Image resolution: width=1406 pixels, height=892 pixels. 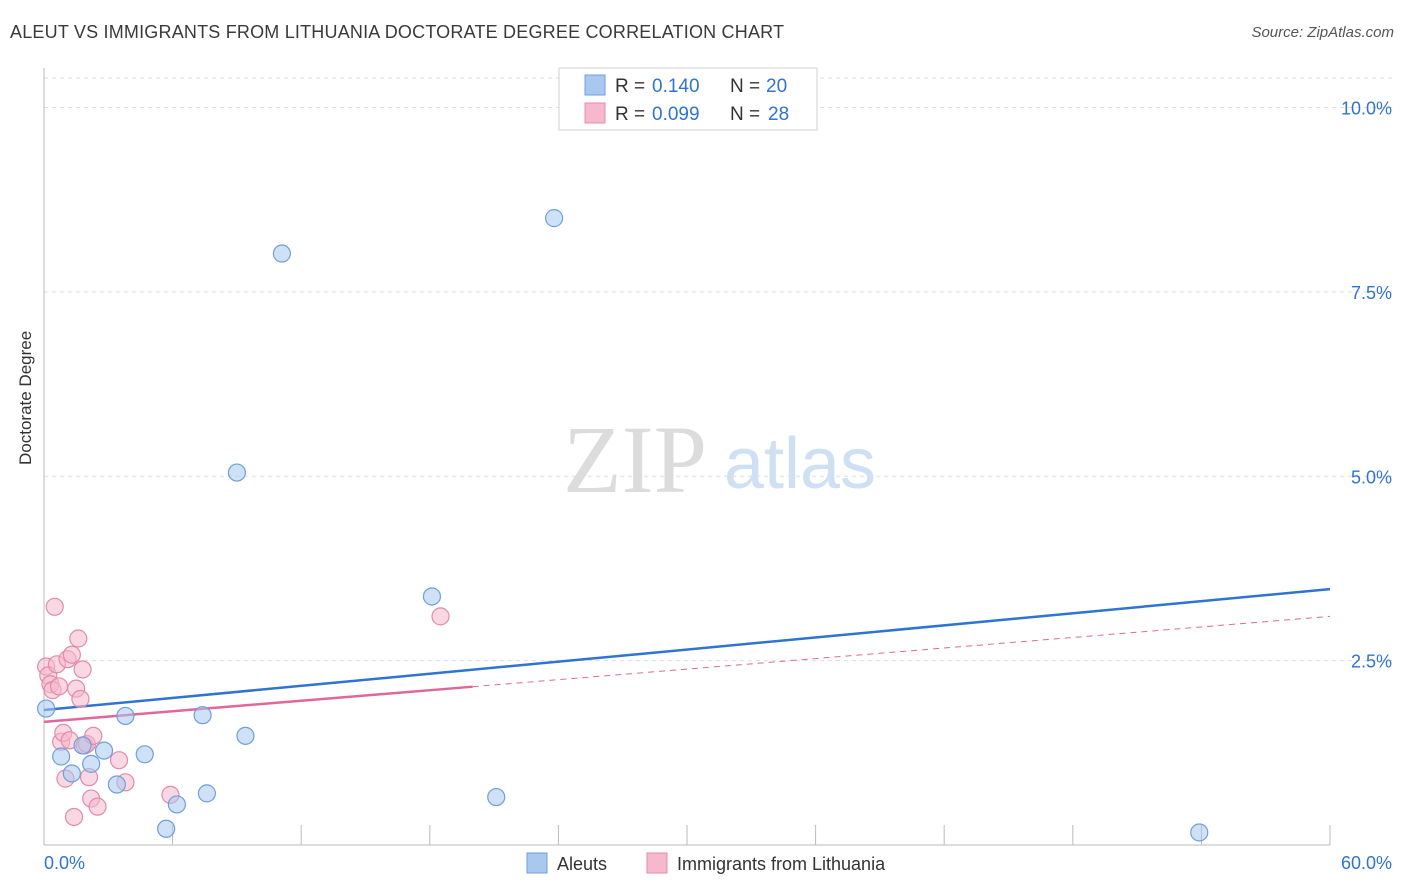 I want to click on series-legend-swatch-aleuts, so click(x=537, y=863).